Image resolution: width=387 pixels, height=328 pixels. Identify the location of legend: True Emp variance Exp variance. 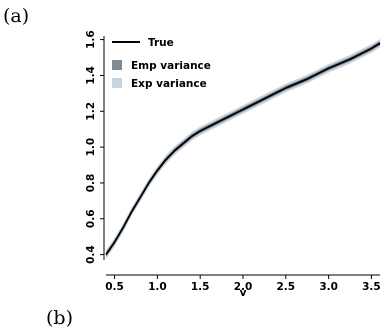
(161, 63).